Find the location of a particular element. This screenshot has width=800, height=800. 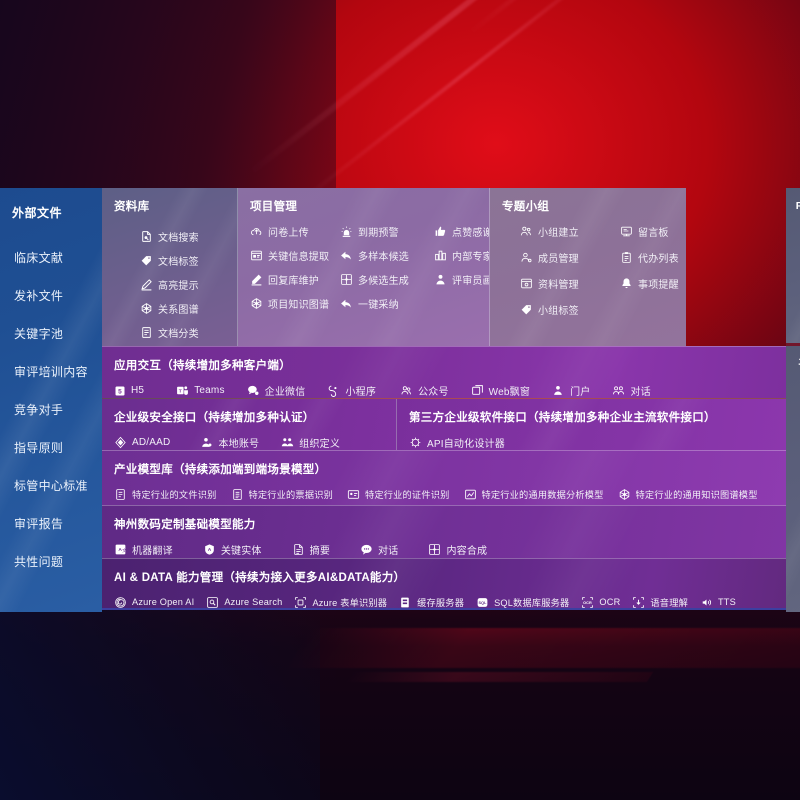

ai-item-ocr: OCR OCR is located at coordinates (600, 602).